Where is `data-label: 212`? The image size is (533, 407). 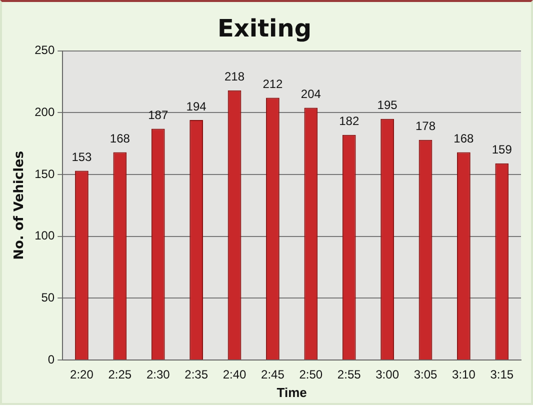
data-label: 212 is located at coordinates (273, 84).